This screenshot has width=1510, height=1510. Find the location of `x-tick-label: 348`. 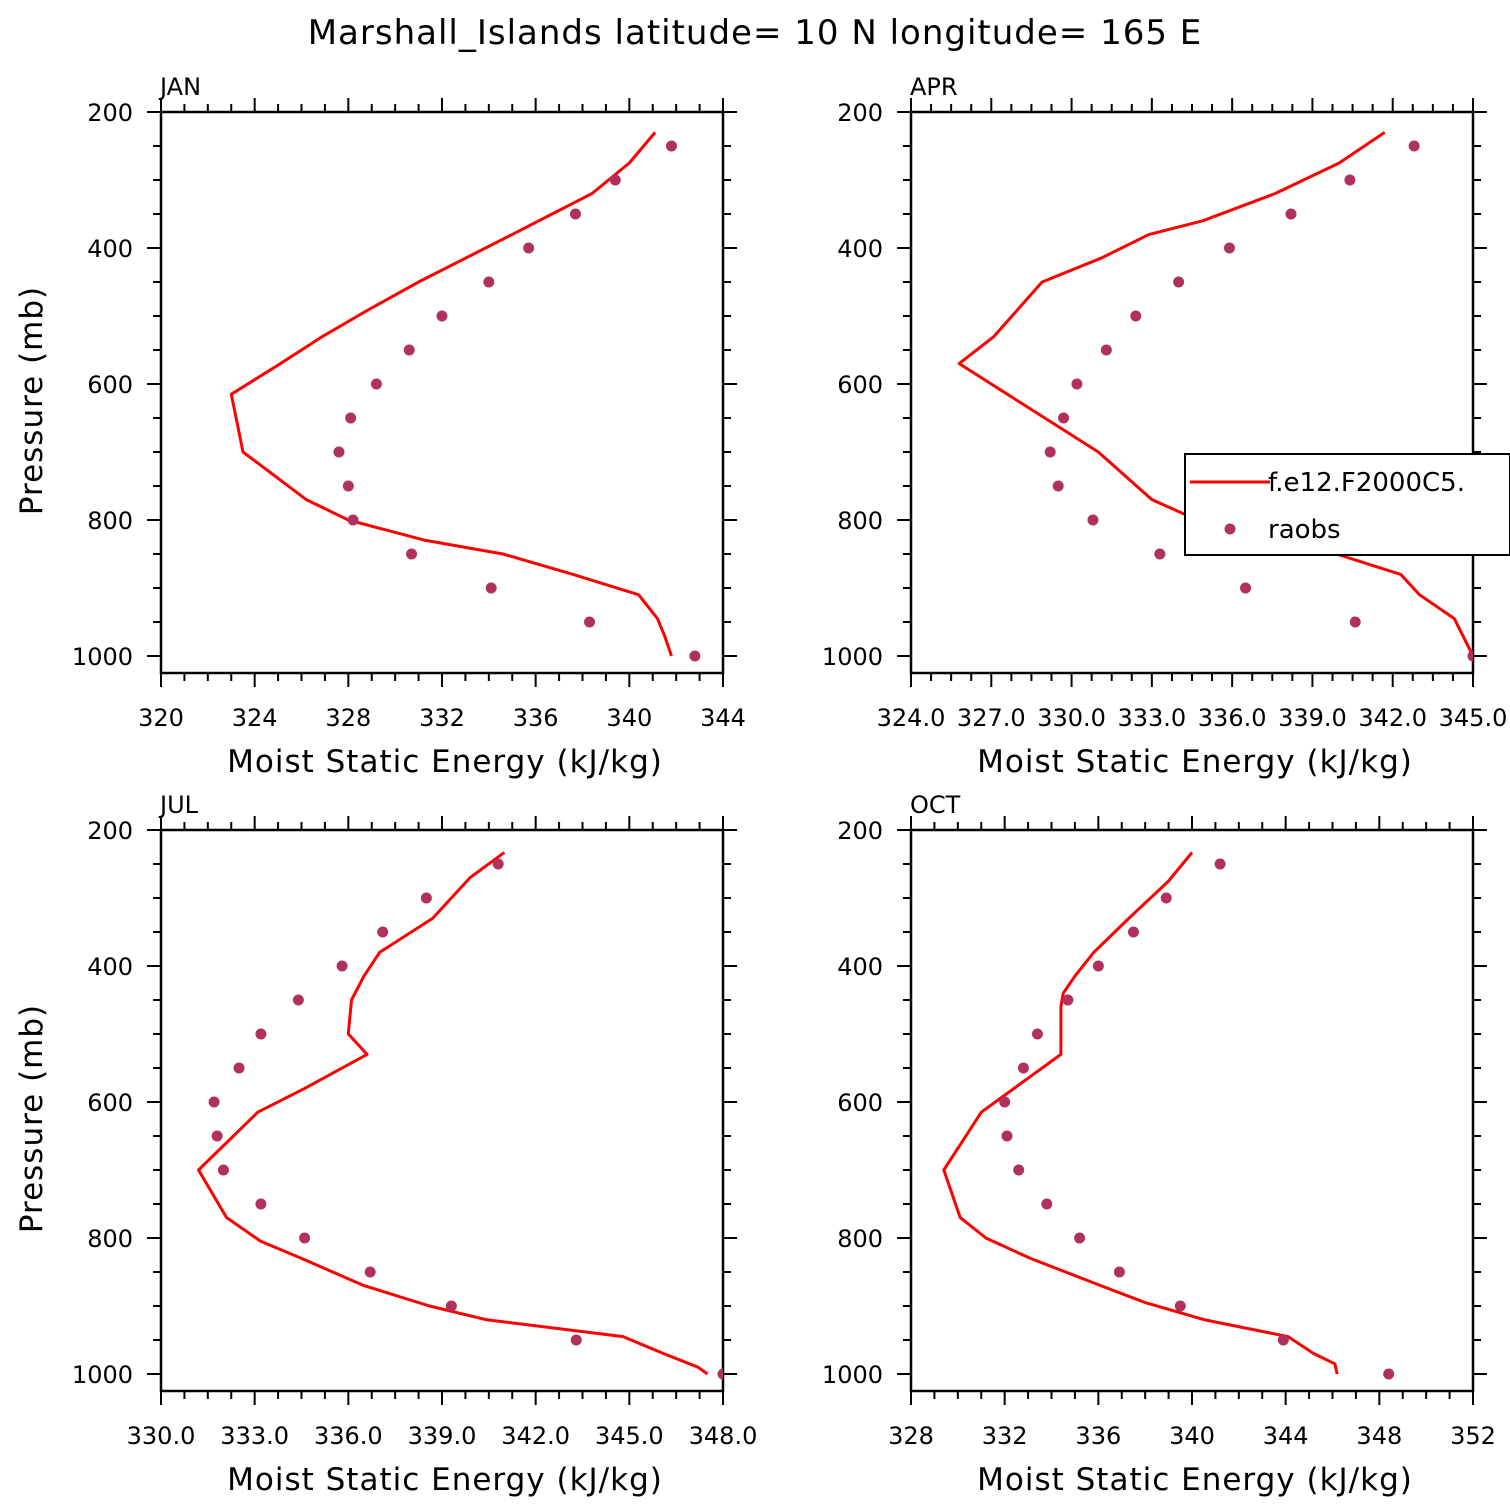

x-tick-label: 348 is located at coordinates (1379, 1436).